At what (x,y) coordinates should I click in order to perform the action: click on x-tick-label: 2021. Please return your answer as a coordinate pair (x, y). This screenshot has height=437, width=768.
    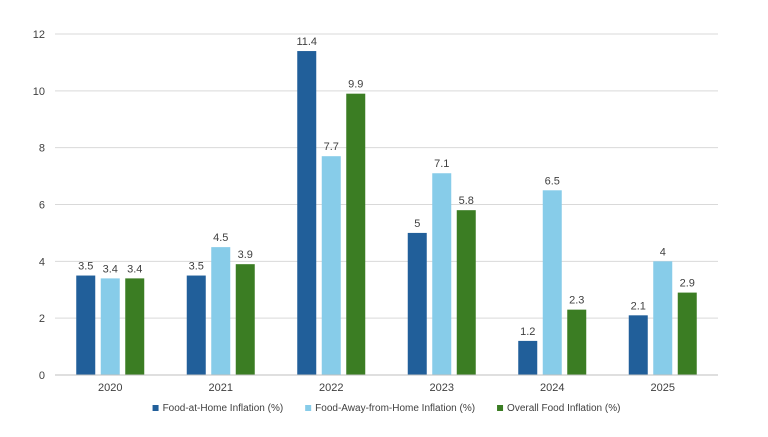
    Looking at the image, I should click on (221, 388).